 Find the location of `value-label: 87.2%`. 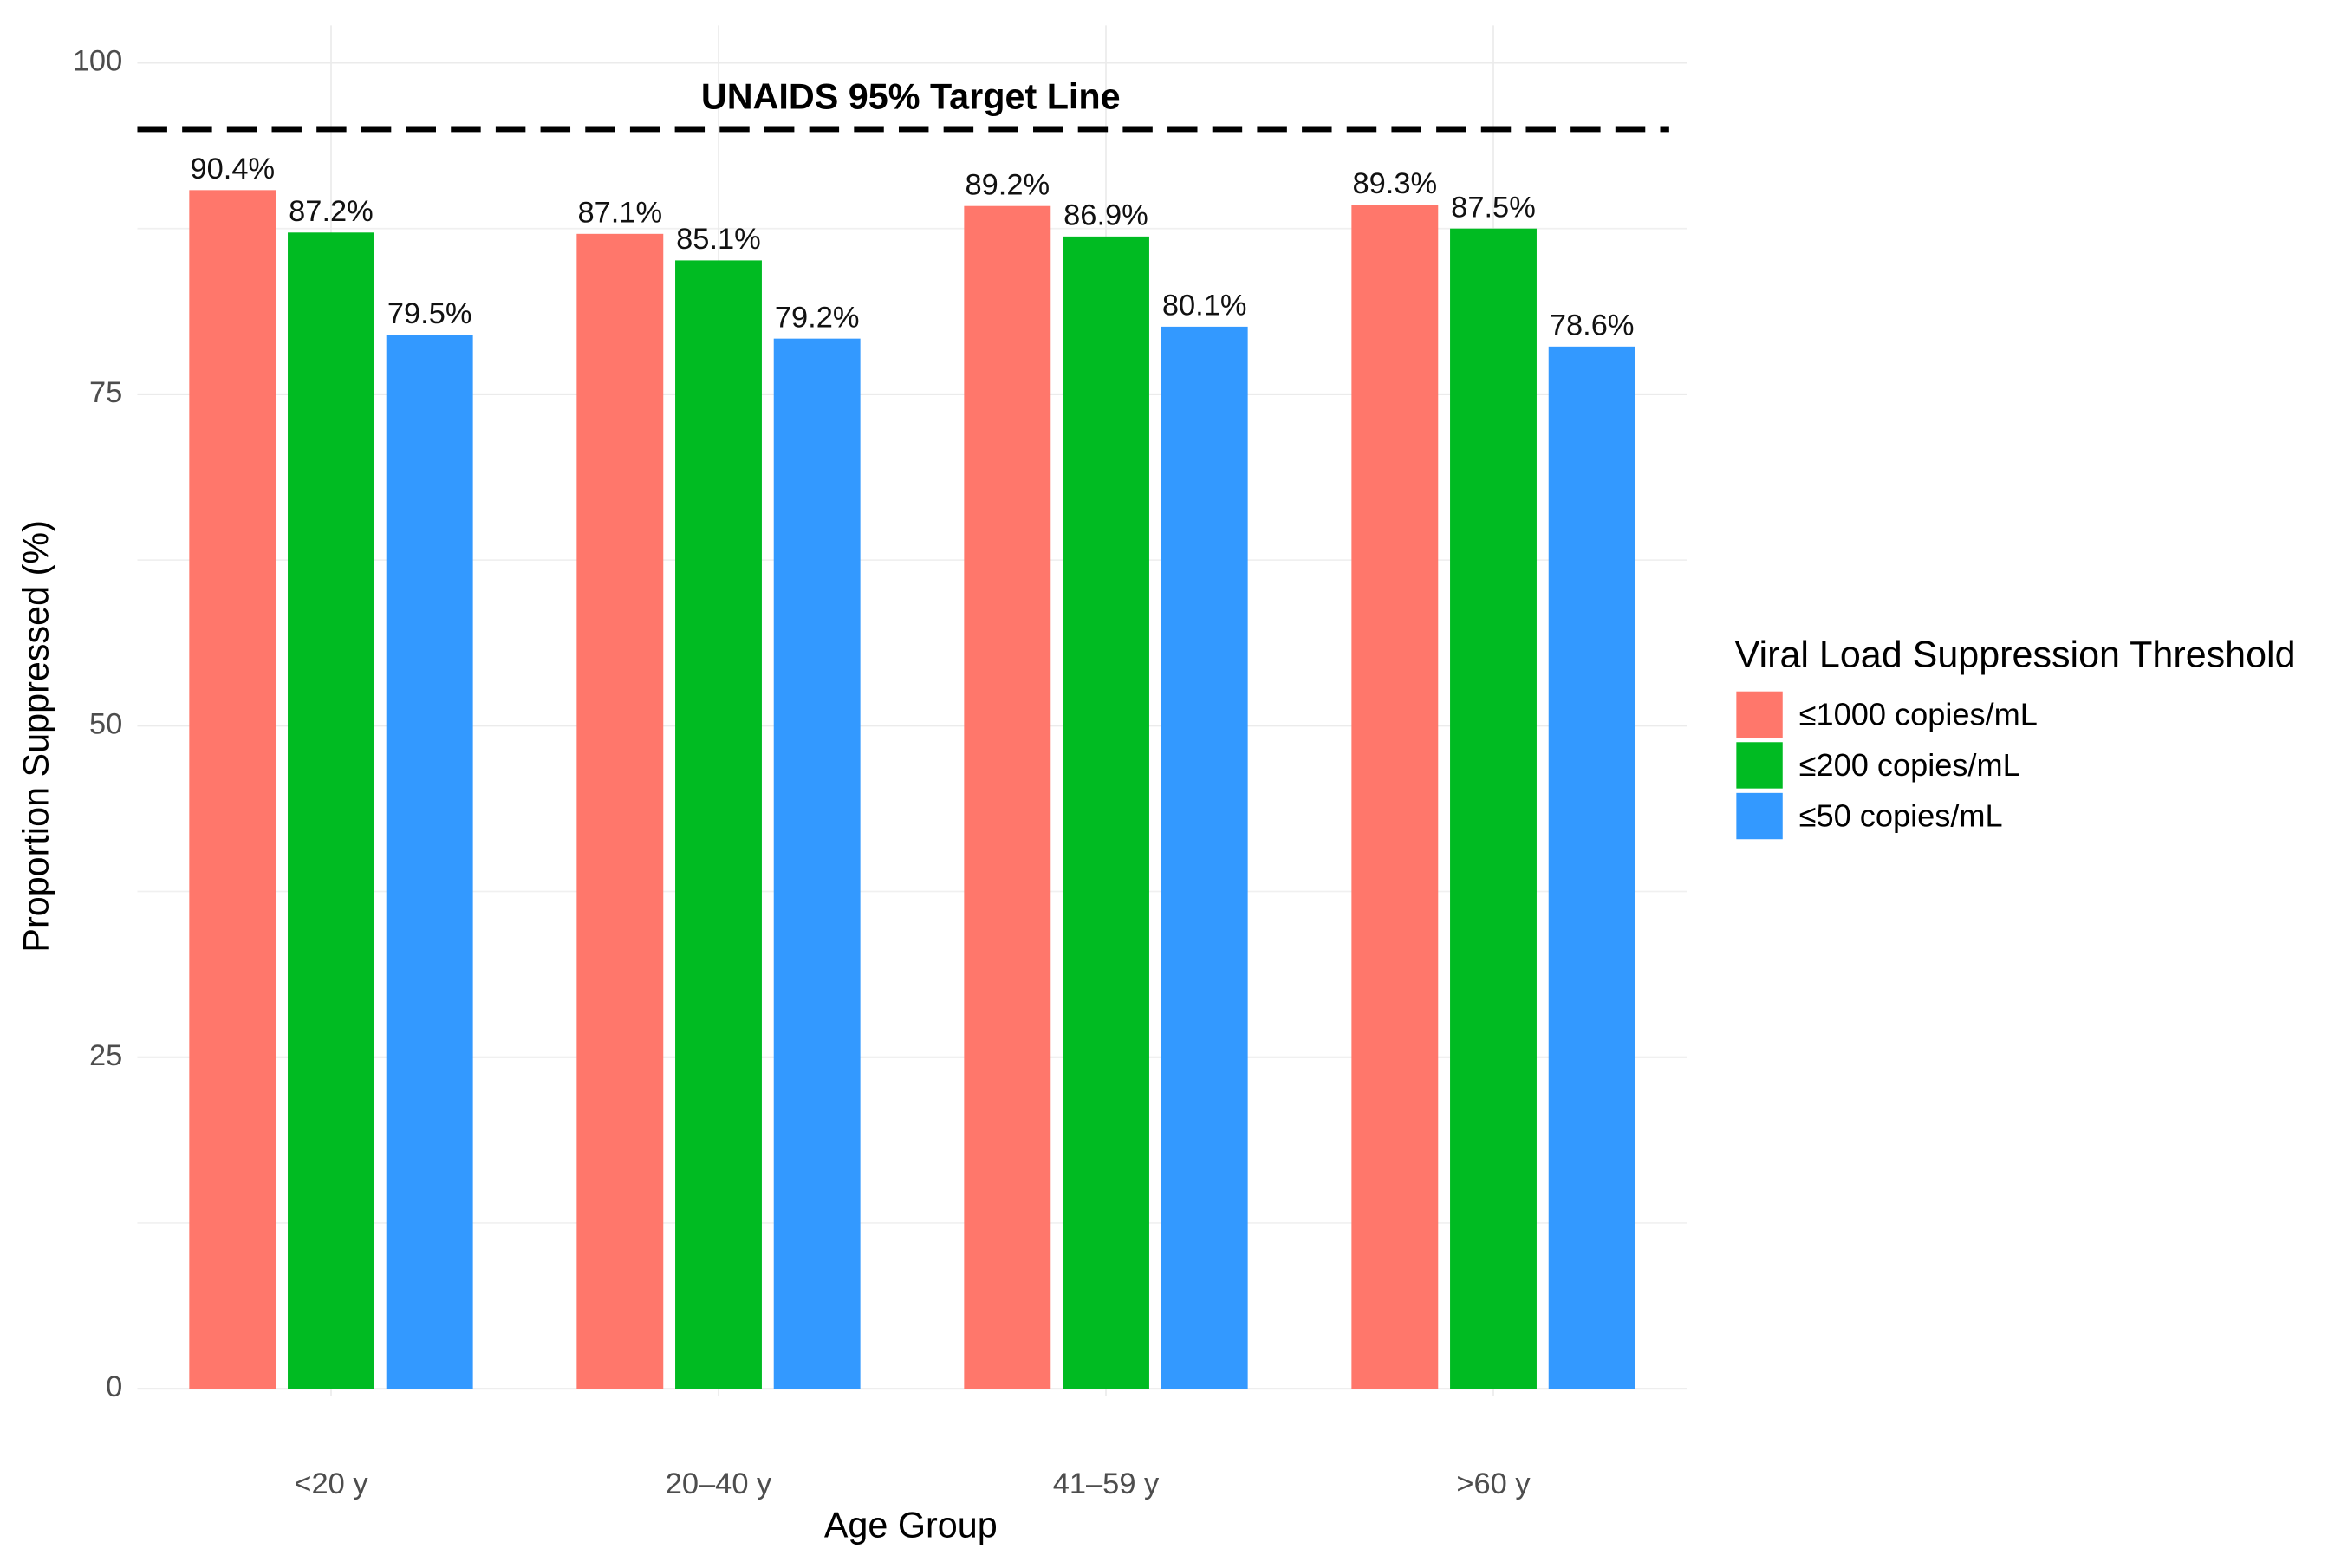

value-label: 87.2% is located at coordinates (331, 211).